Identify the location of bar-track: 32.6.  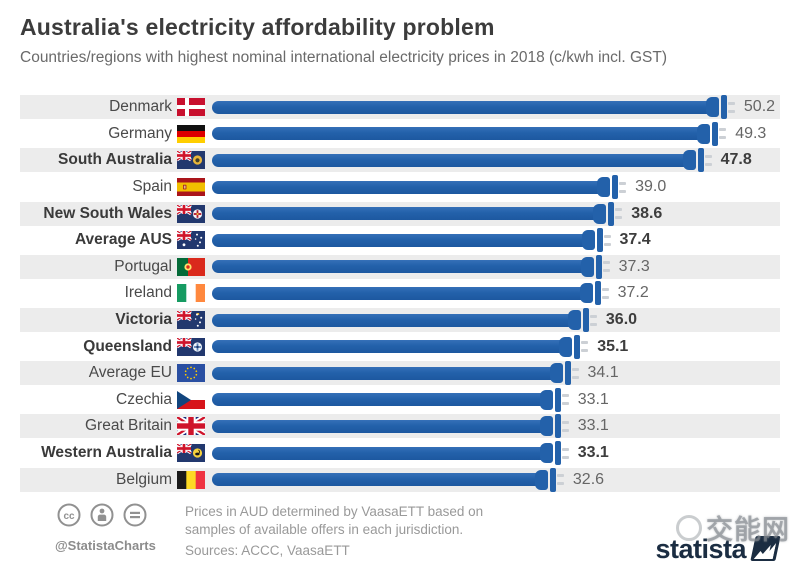
(496, 479).